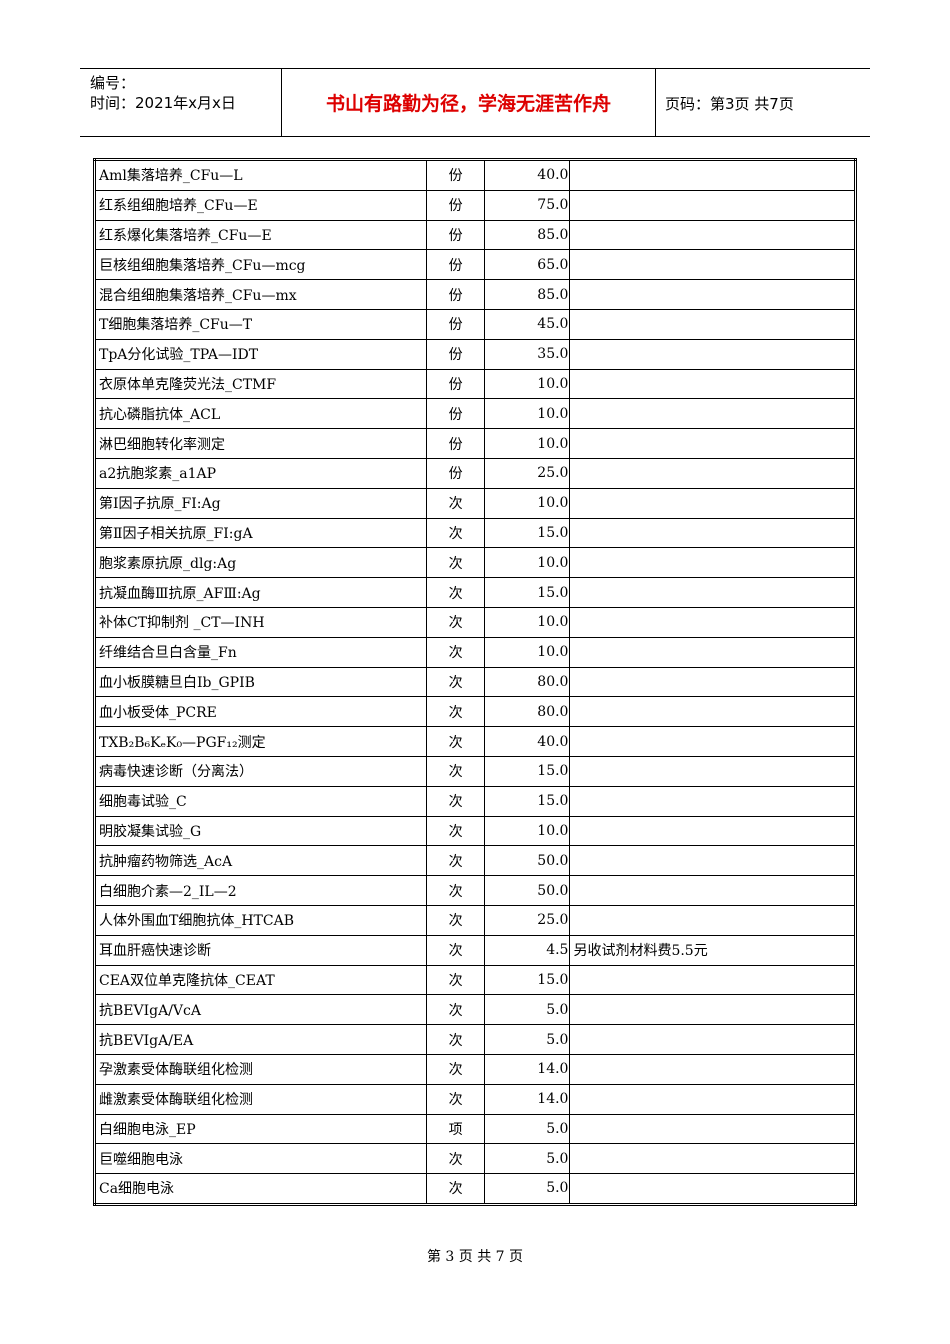  I want to click on item-name: 抗心磷脂抗体_ACL, so click(260, 414).